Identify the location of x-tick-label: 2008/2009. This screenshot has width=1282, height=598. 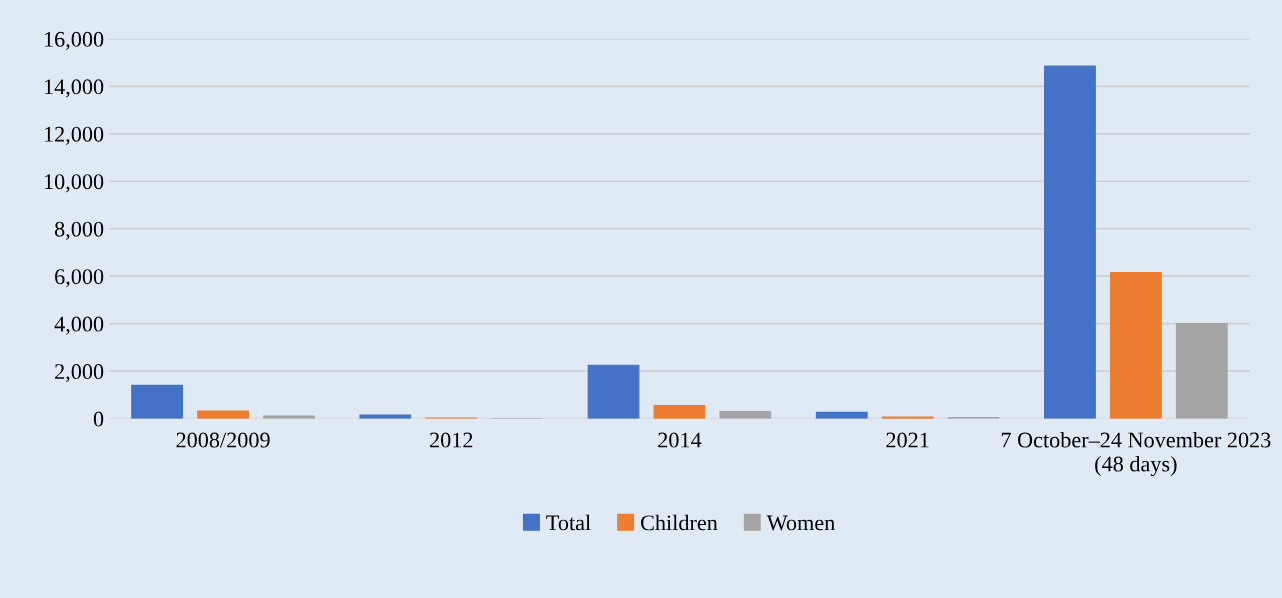
(223, 440).